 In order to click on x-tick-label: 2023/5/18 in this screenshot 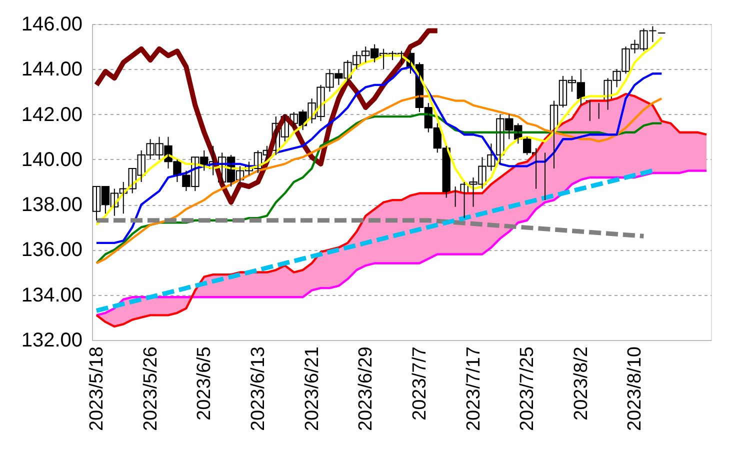, I will do `click(97, 389)`.